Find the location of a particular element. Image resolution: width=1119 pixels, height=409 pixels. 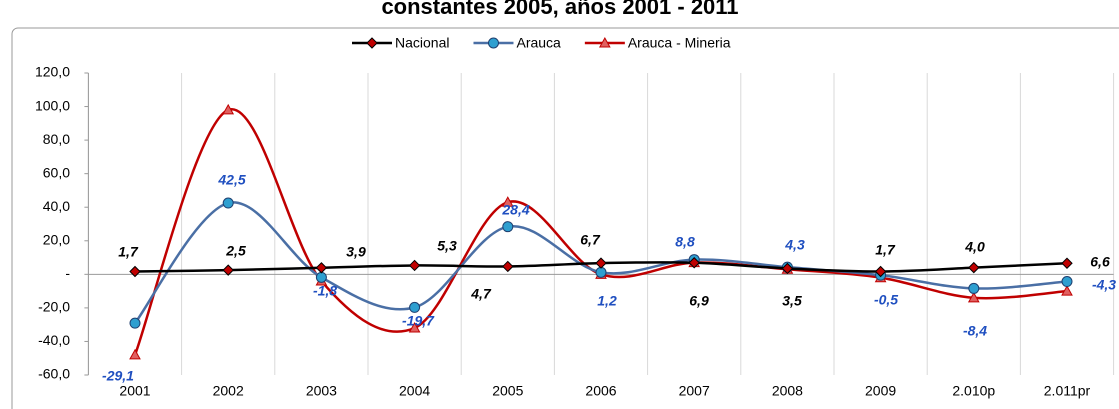

x-tick-label: 2008 is located at coordinates (787, 391).